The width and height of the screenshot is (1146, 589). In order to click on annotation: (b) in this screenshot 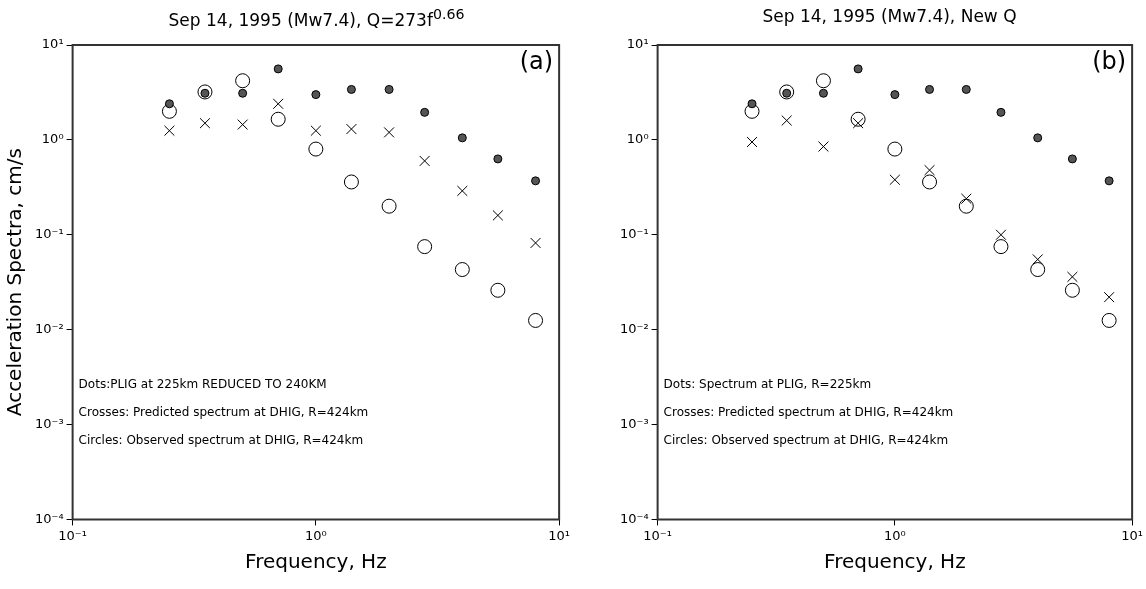, I will do `click(1109, 61)`.